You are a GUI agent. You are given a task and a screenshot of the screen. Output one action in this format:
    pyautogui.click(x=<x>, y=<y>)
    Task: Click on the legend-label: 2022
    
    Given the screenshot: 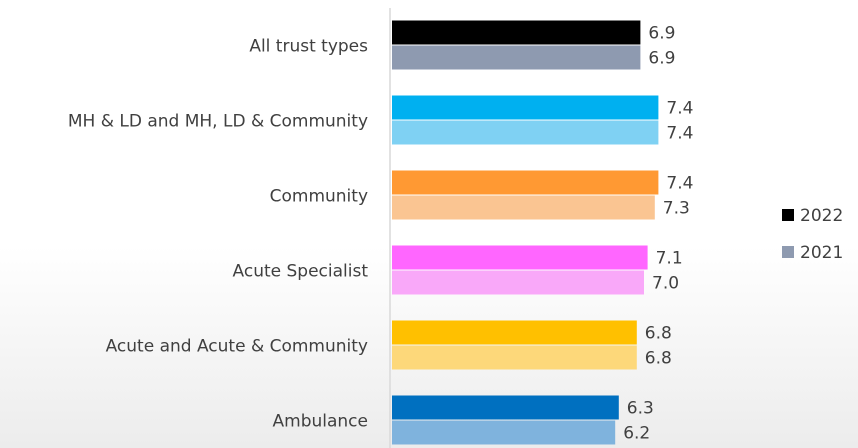 What is the action you would take?
    pyautogui.click(x=821, y=216)
    